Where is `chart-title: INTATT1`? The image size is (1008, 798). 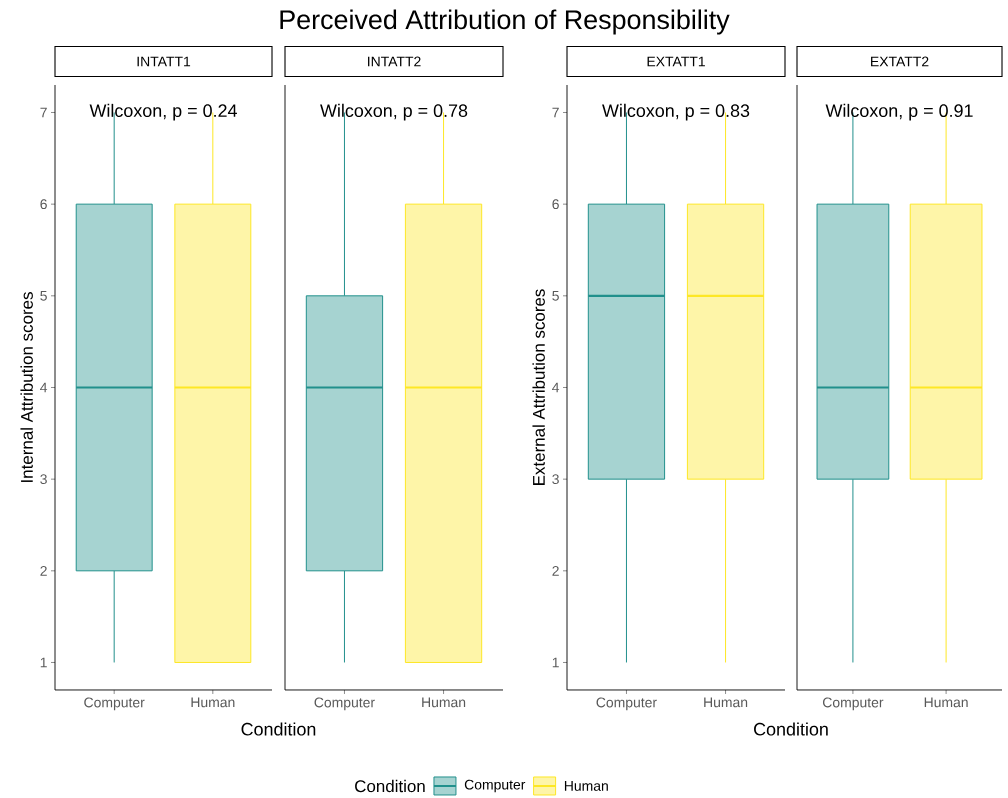 chart-title: INTATT1 is located at coordinates (164, 61).